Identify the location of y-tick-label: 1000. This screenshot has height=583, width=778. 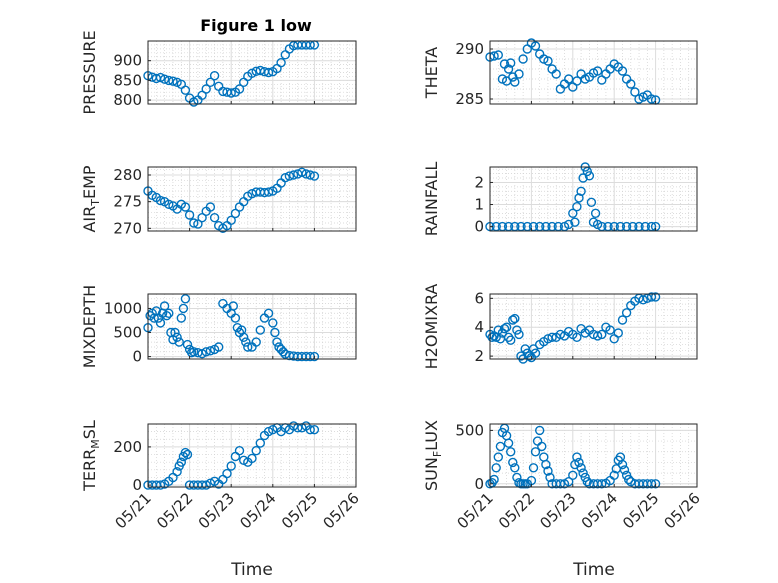
(123, 308).